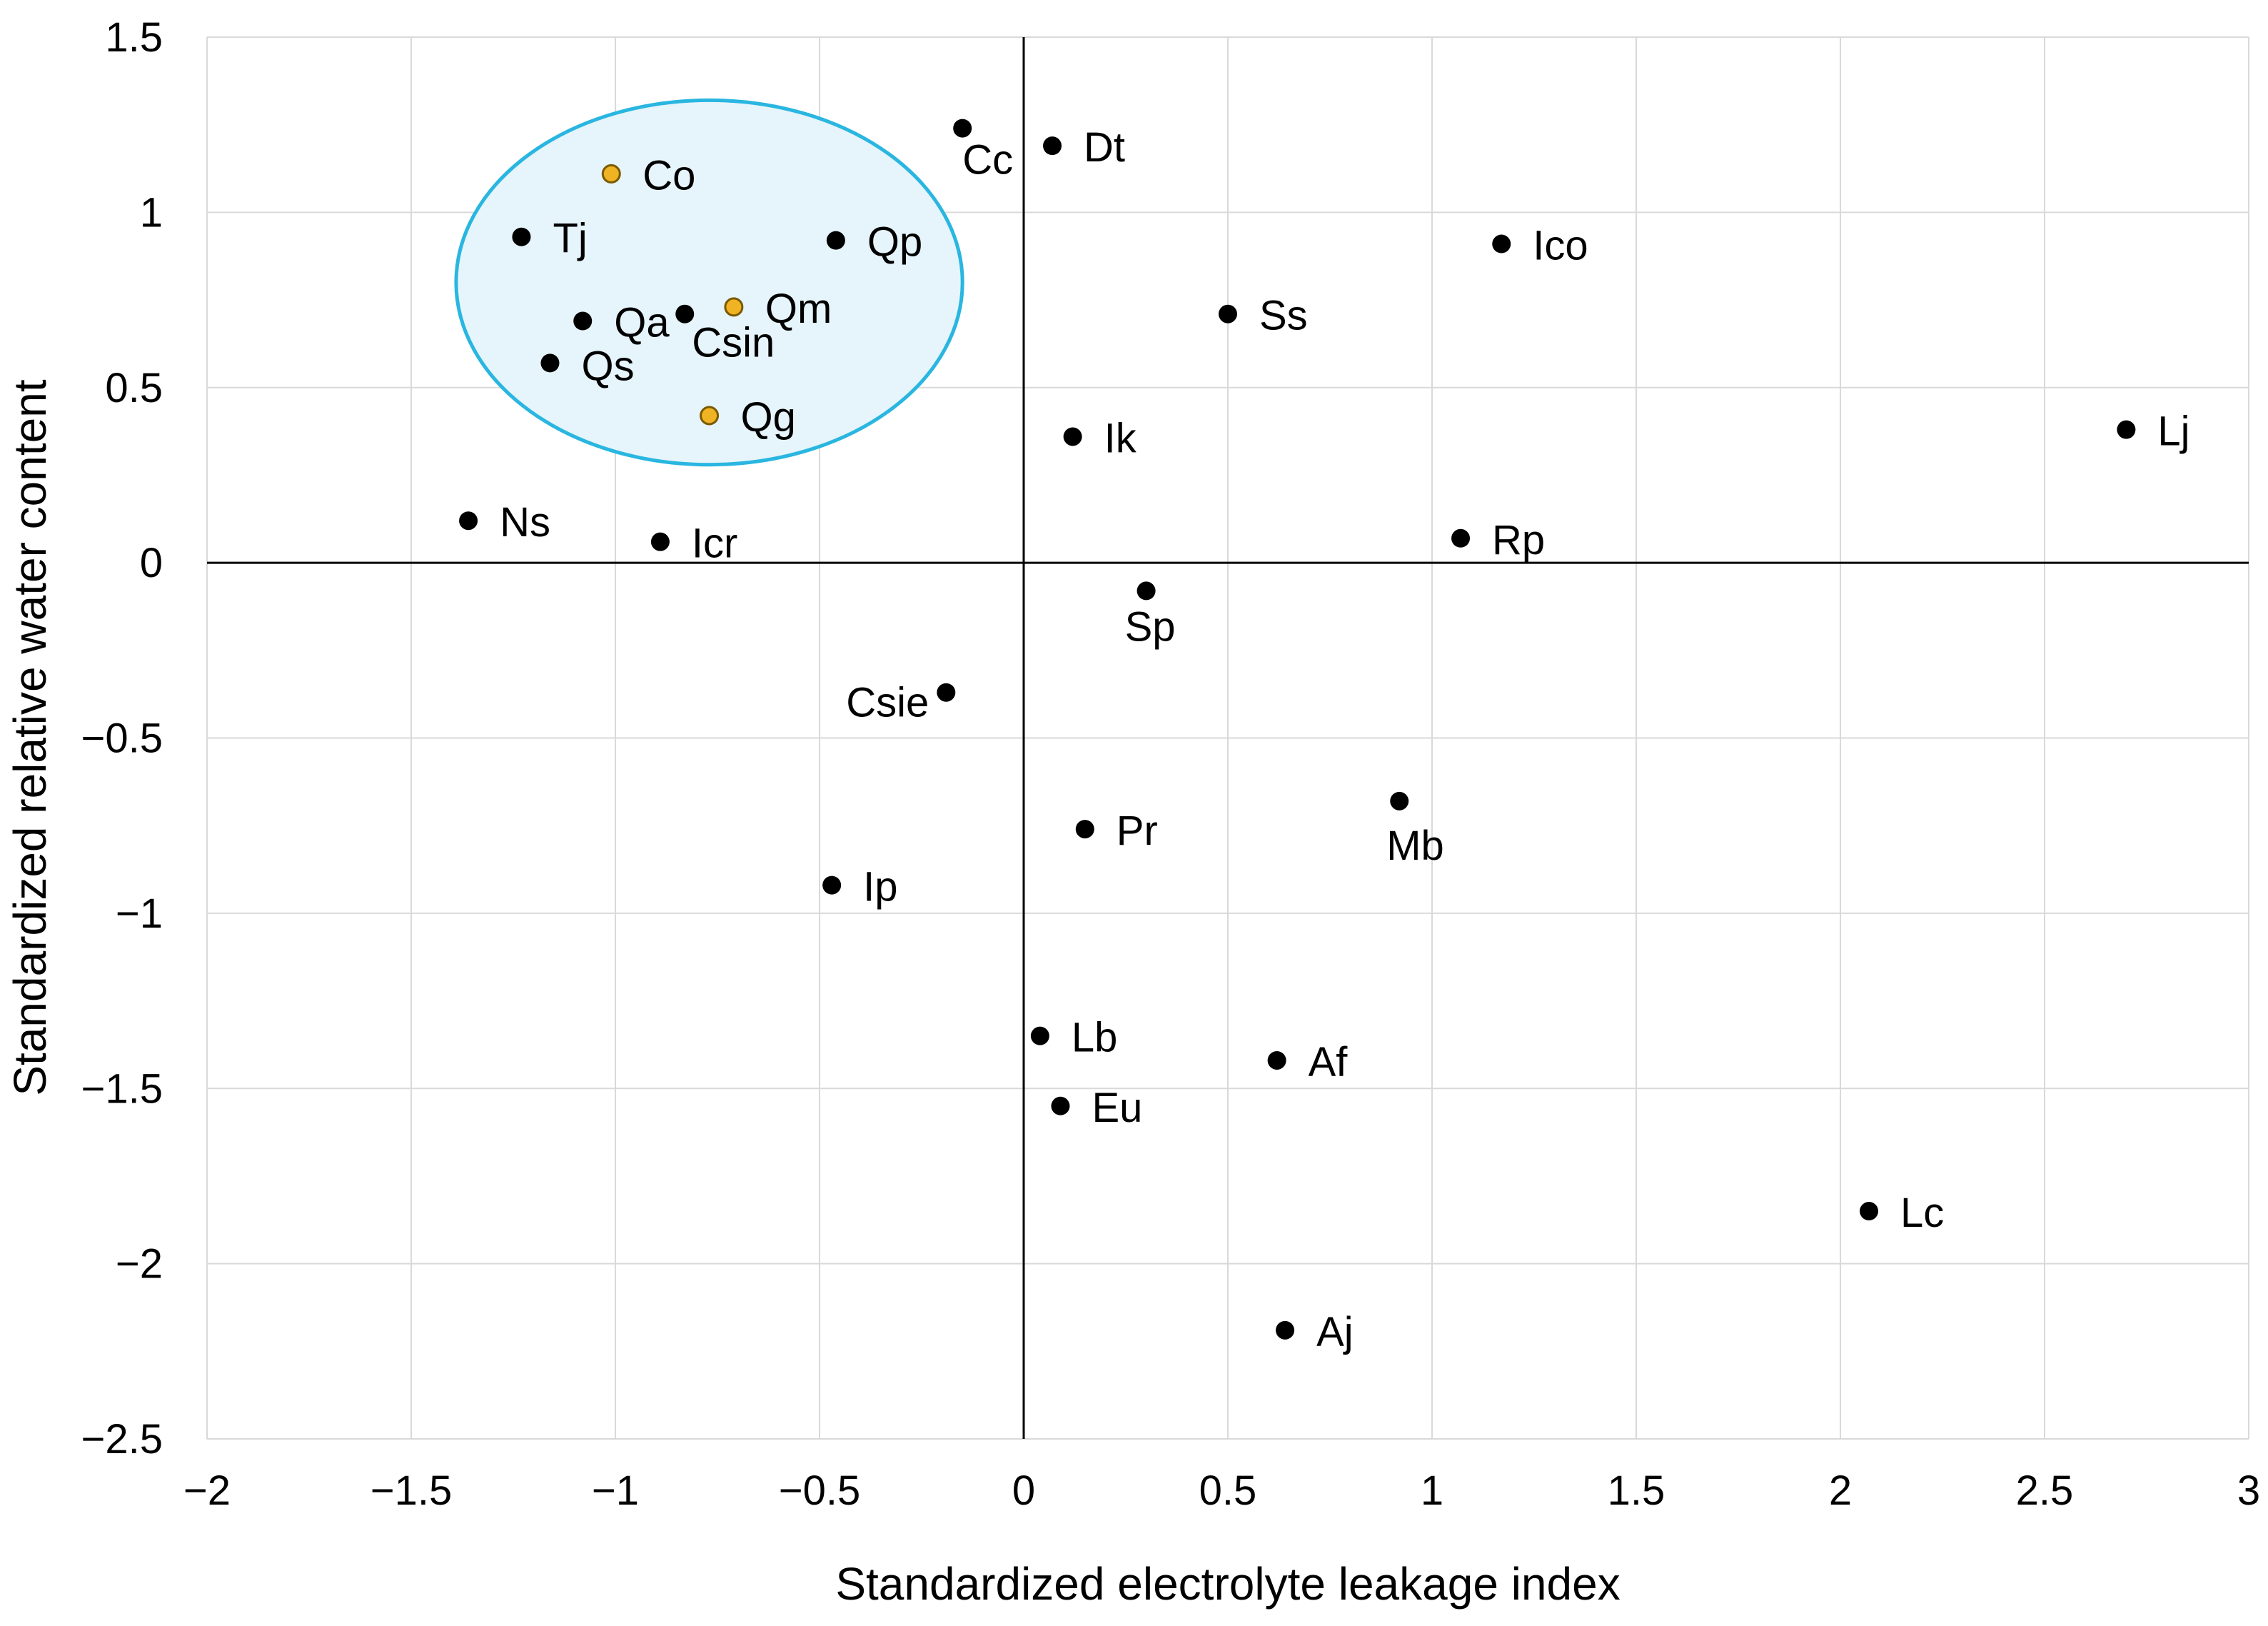  What do you see at coordinates (151, 563) in the screenshot?
I see `y-tick-label: 0` at bounding box center [151, 563].